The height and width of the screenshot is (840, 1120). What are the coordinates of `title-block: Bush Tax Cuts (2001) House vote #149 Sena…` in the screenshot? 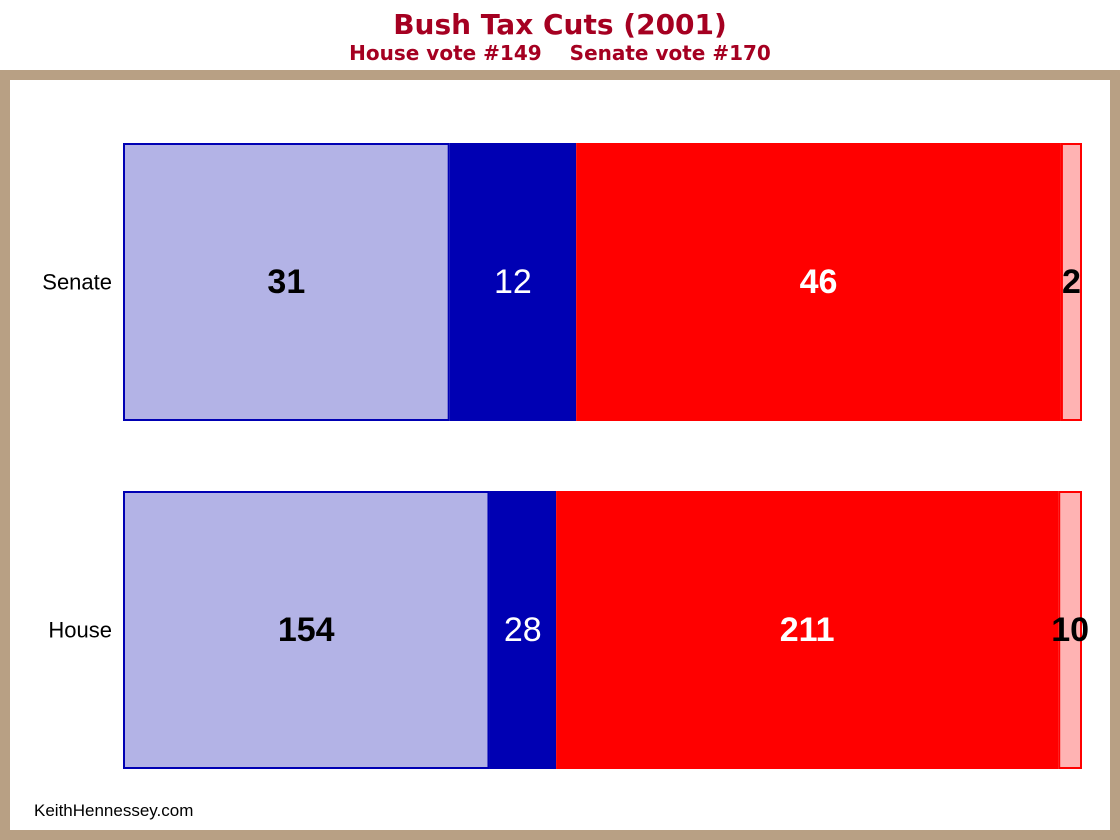 It's located at (560, 35).